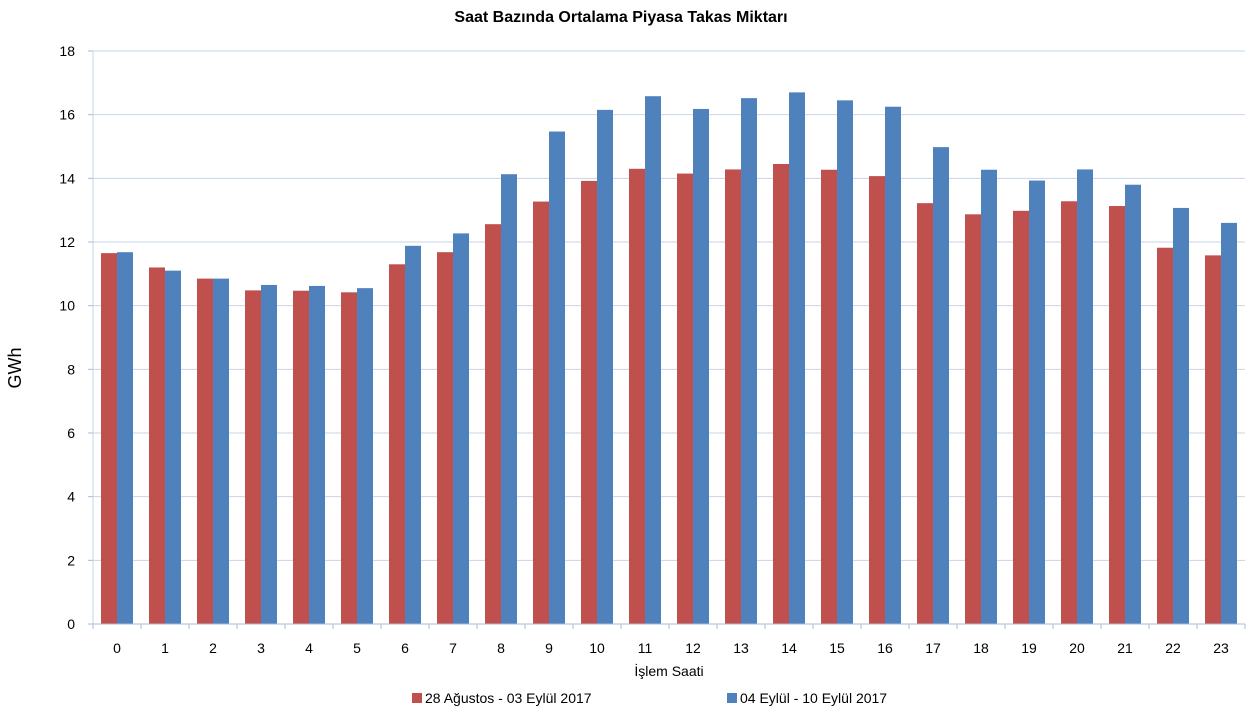 The image size is (1252, 714). Describe the element at coordinates (789, 648) in the screenshot. I see `x-tick-label: 14` at that location.